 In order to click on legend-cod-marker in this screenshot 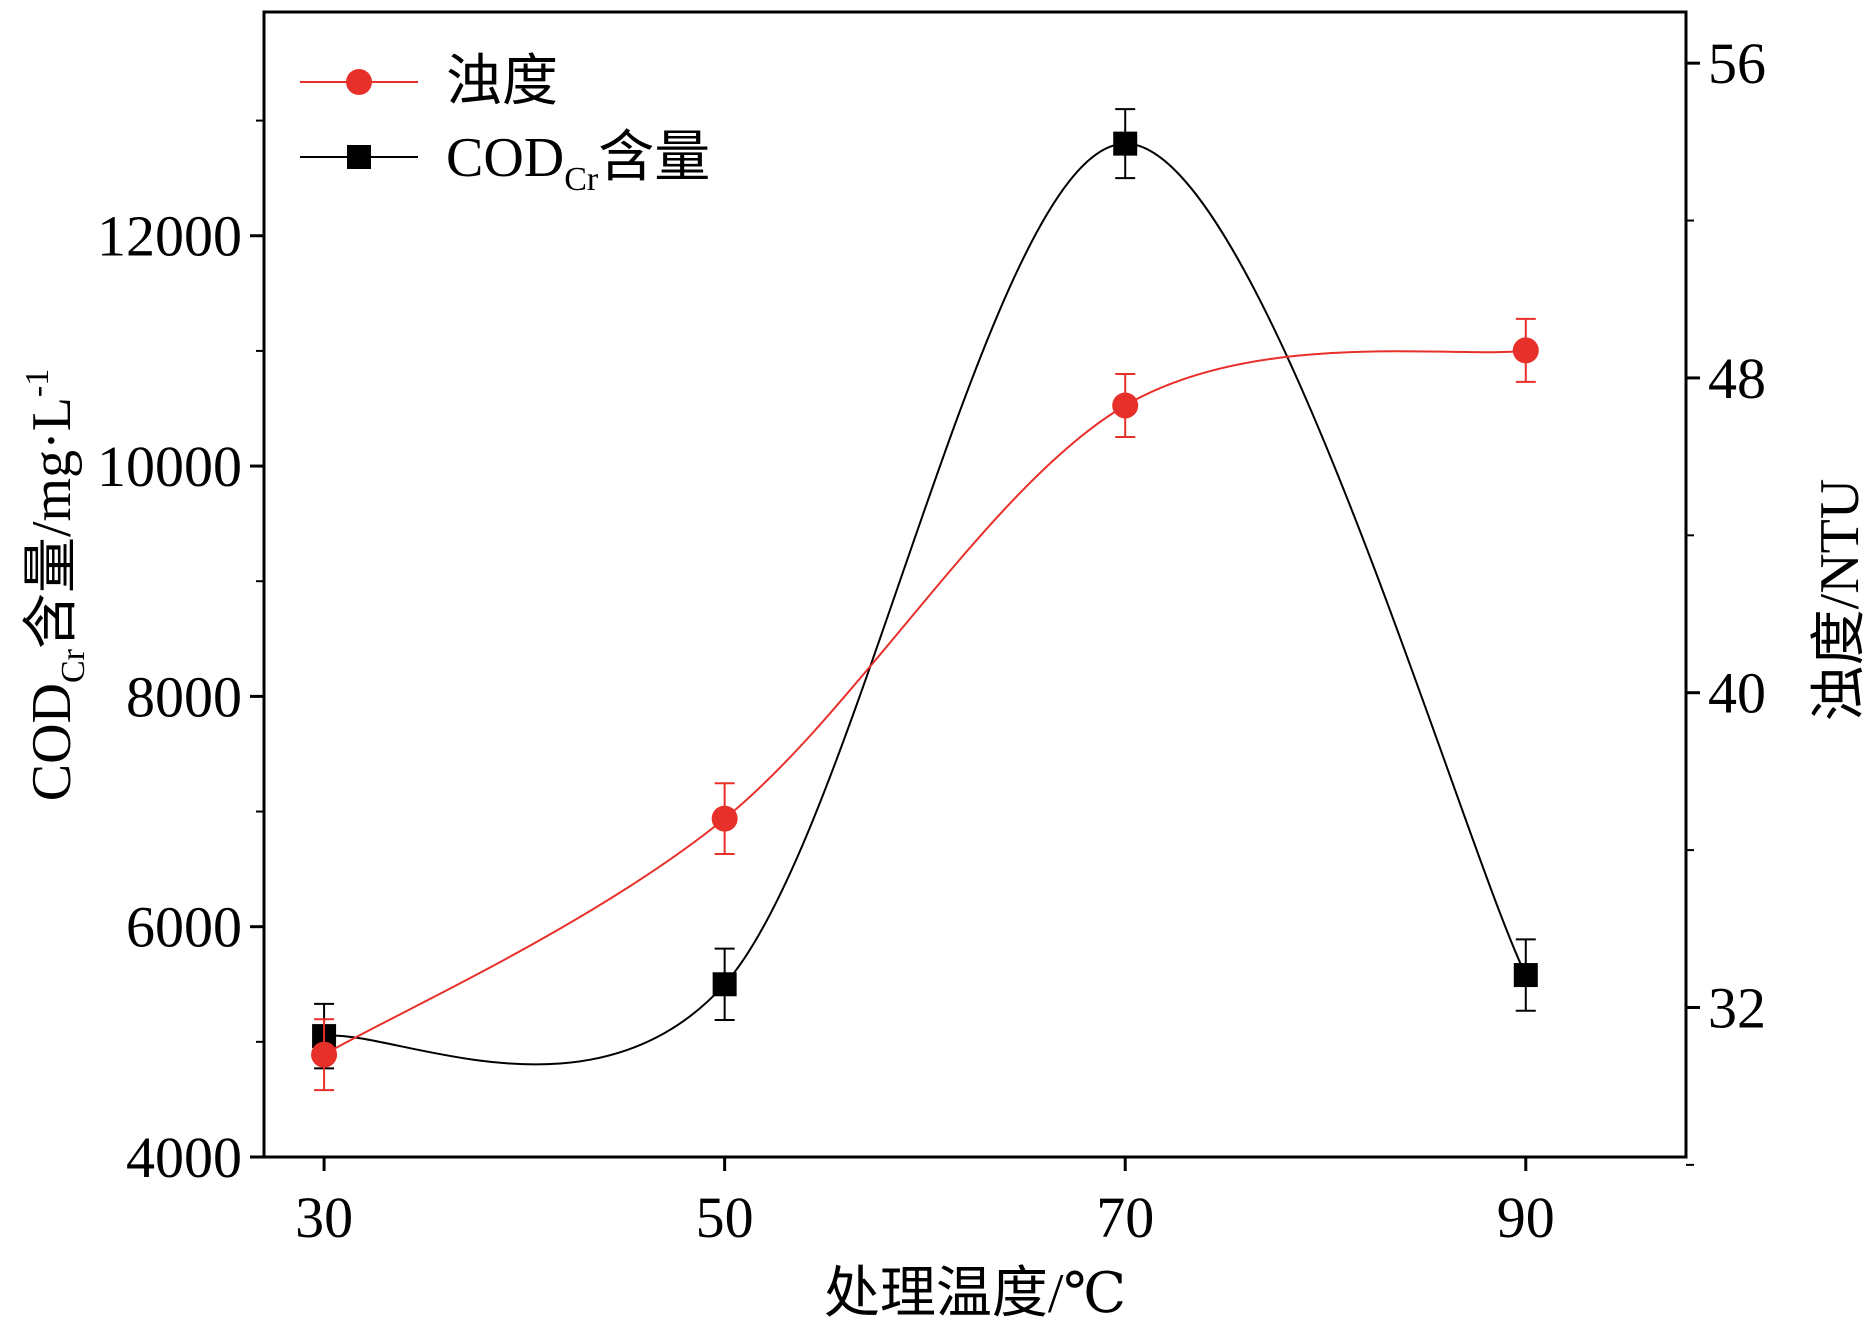, I will do `click(359, 157)`.